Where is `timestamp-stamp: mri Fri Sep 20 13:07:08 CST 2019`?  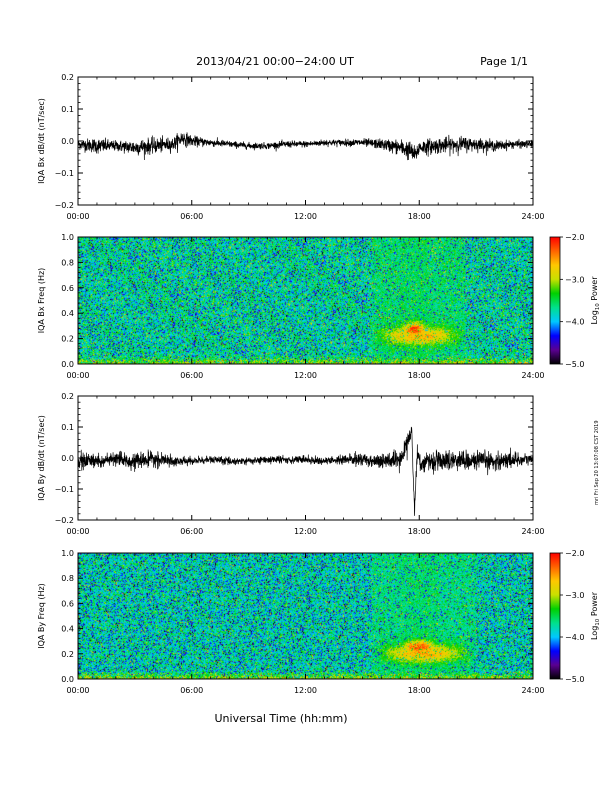
timestamp-stamp: mri Fri Sep 20 13:07:08 CST 2019 is located at coordinates (597, 463).